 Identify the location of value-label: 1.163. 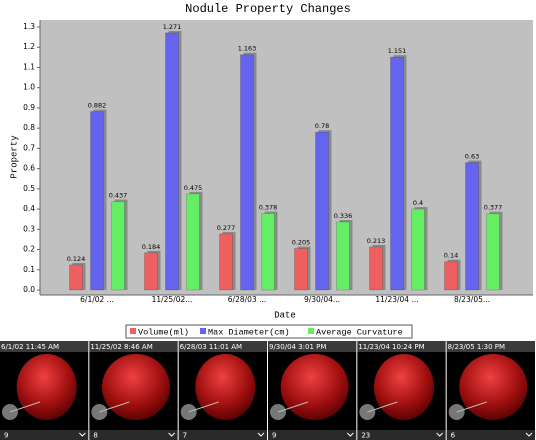
(247, 49).